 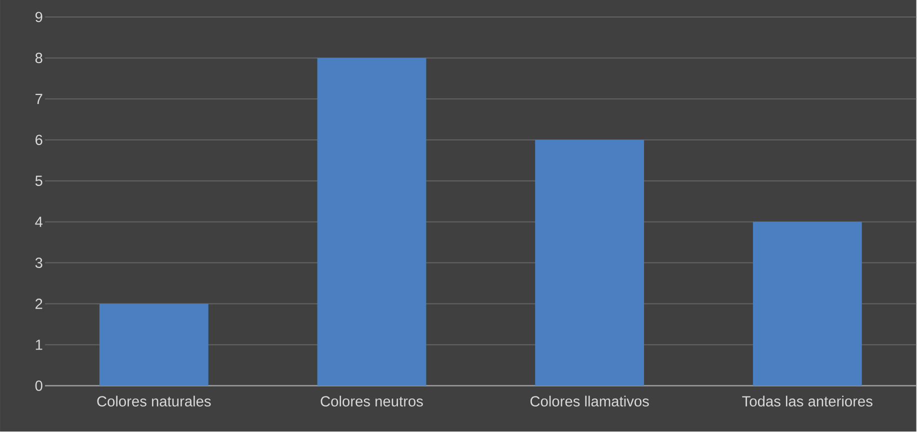 I want to click on y-tick-label: 5, so click(x=38, y=181).